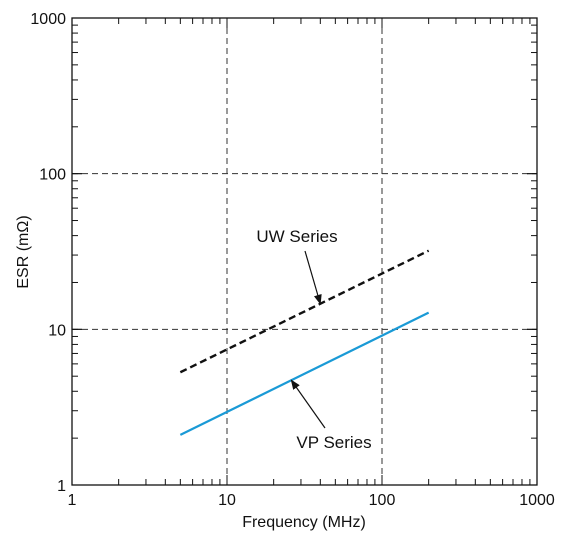  I want to click on series-label-vp-series: VP Series, so click(333, 442).